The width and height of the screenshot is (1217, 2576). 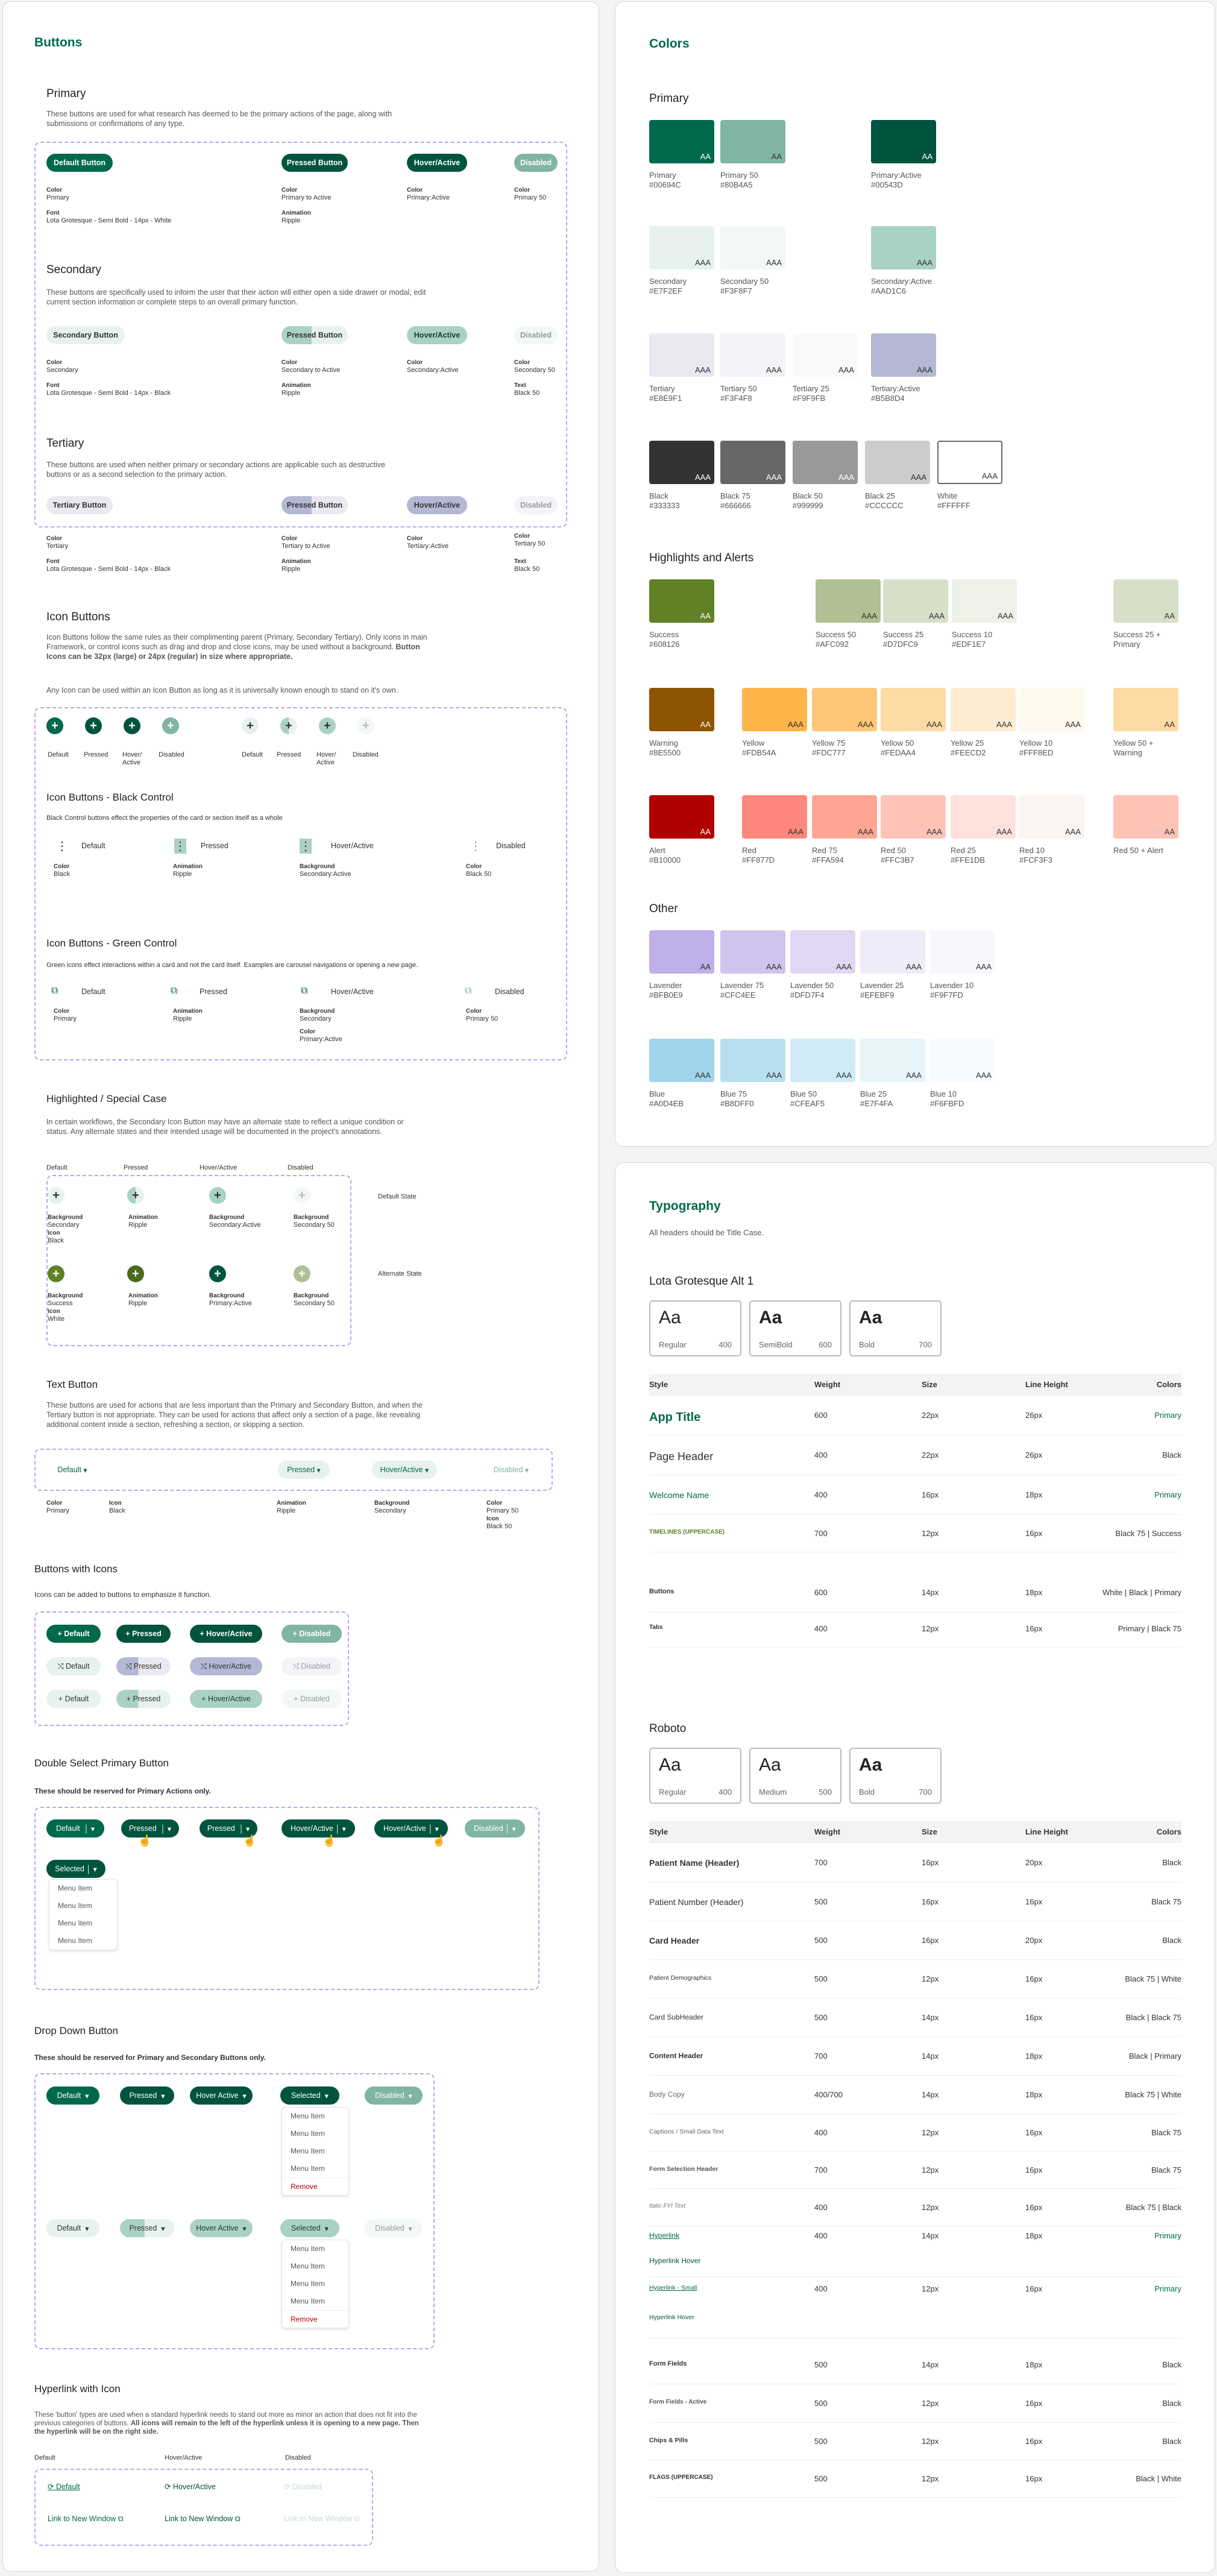 I want to click on tertiary-pressed-button: Pressed Button, so click(x=314, y=505).